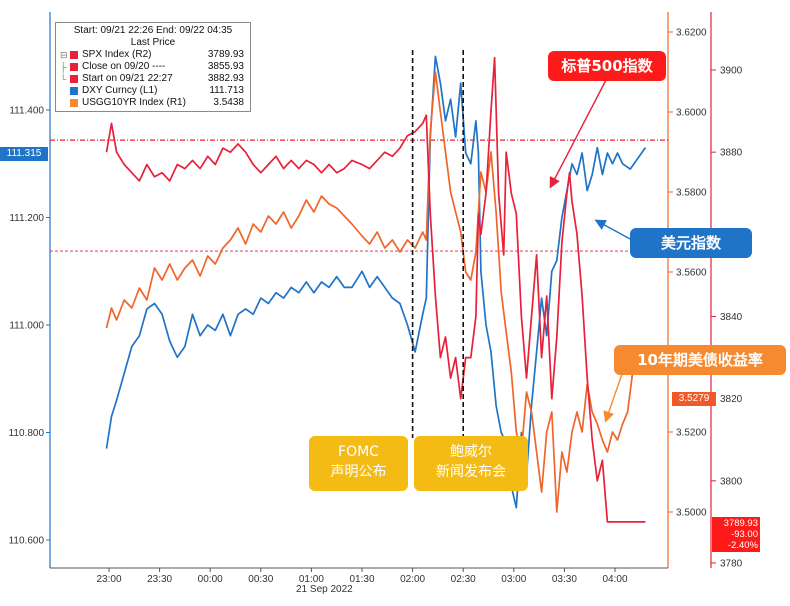 This screenshot has width=790, height=606. What do you see at coordinates (120, 90) in the screenshot?
I see `legend-name: DXY Curncy (L1)` at bounding box center [120, 90].